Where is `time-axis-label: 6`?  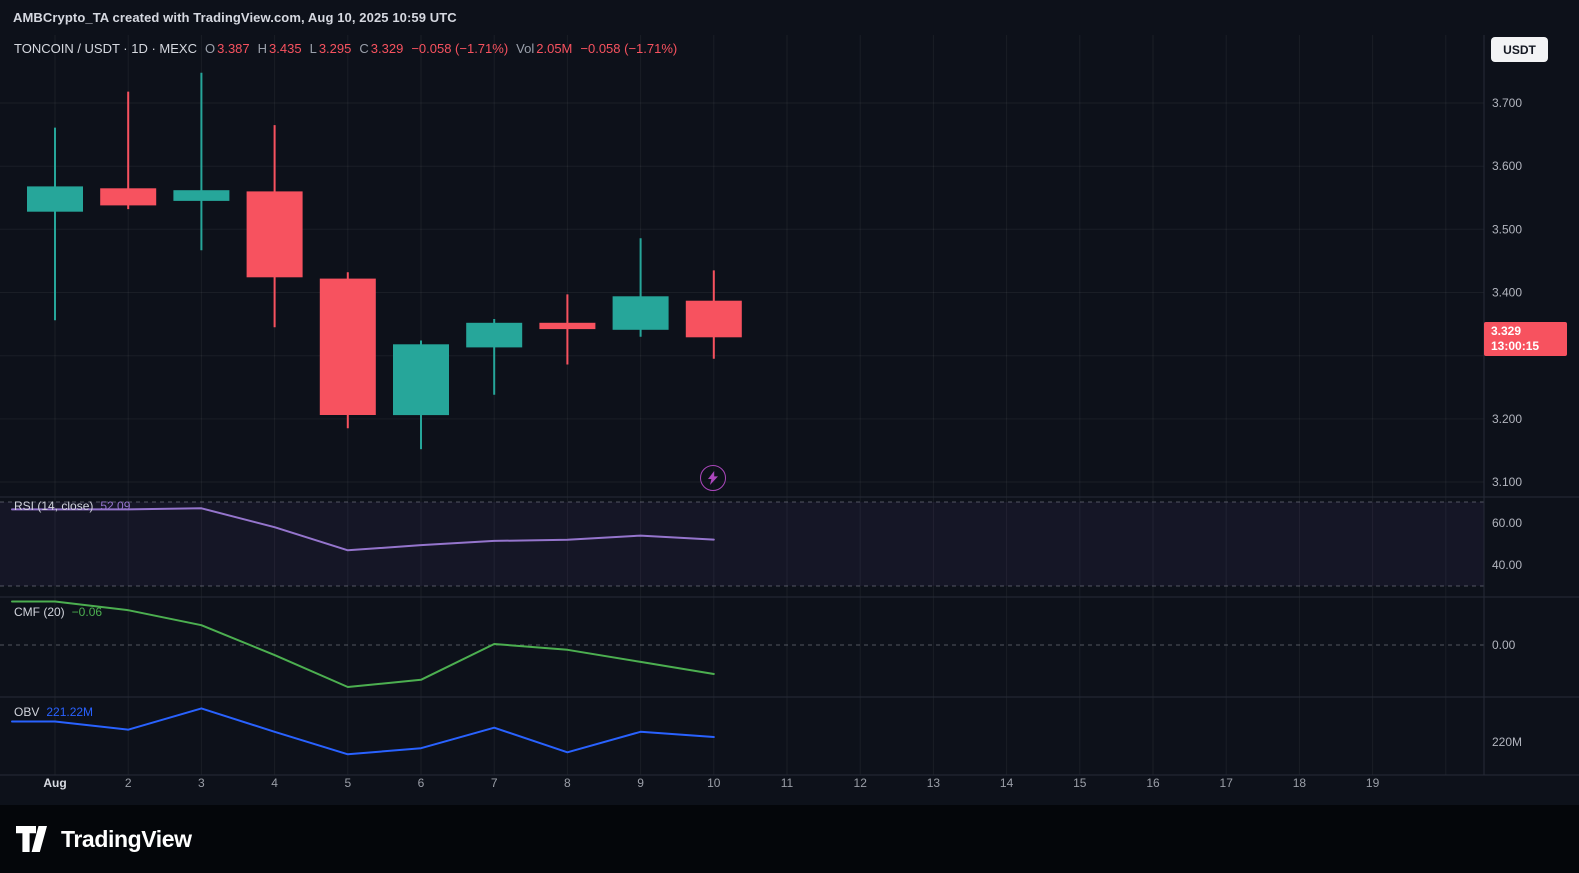 time-axis-label: 6 is located at coordinates (421, 783).